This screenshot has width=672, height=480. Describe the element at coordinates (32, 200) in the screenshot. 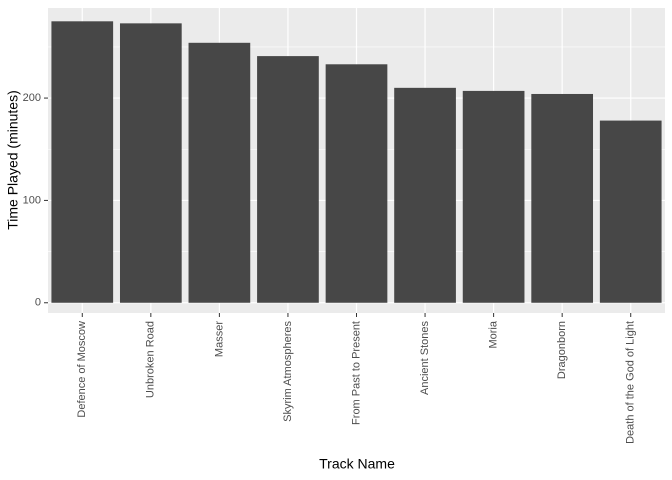

I see `y-tick-label: 100` at that location.